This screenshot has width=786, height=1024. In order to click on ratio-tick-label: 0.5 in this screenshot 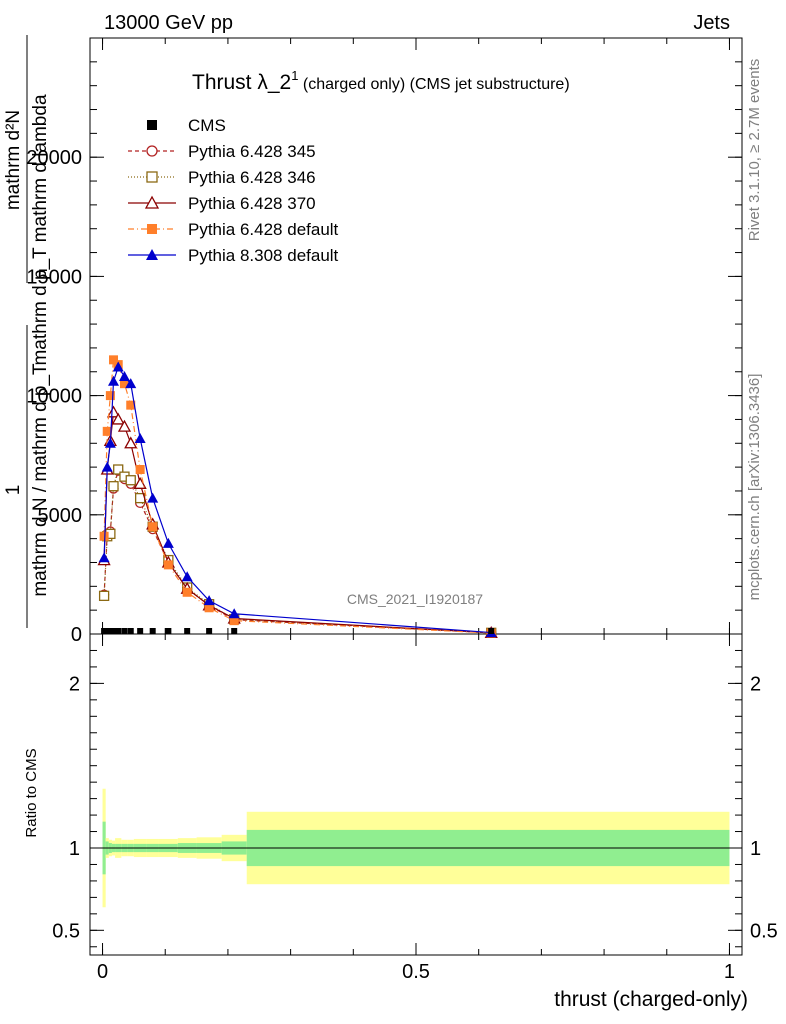, I will do `click(66, 931)`.